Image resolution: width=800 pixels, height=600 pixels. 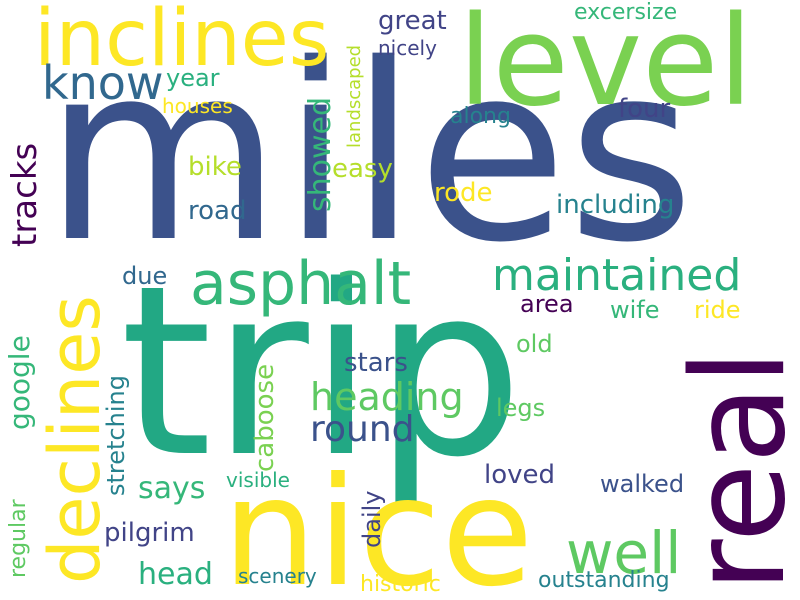 What do you see at coordinates (301, 284) in the screenshot?
I see `word-asphalt: asphalt` at bounding box center [301, 284].